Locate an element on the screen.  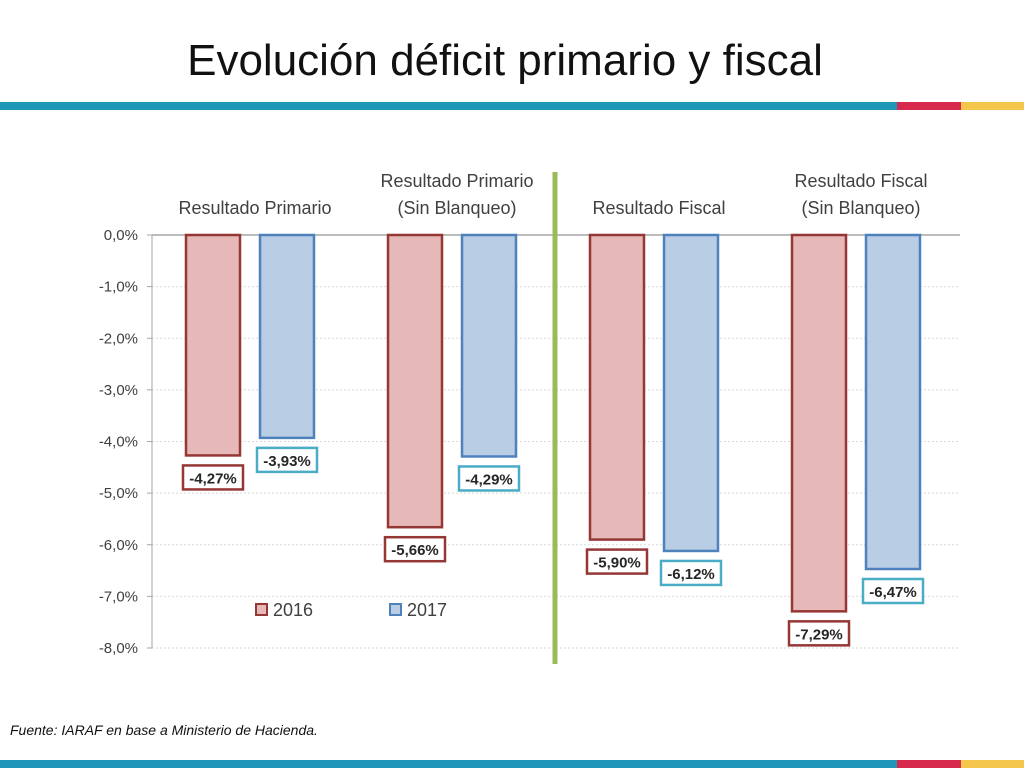
bottom-bar-yellow is located at coordinates (992, 764).